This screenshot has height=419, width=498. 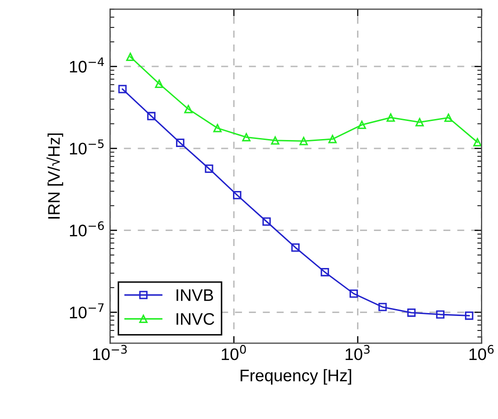 What do you see at coordinates (358, 352) in the screenshot?
I see `x-tick-label: 10$^{3}$` at bounding box center [358, 352].